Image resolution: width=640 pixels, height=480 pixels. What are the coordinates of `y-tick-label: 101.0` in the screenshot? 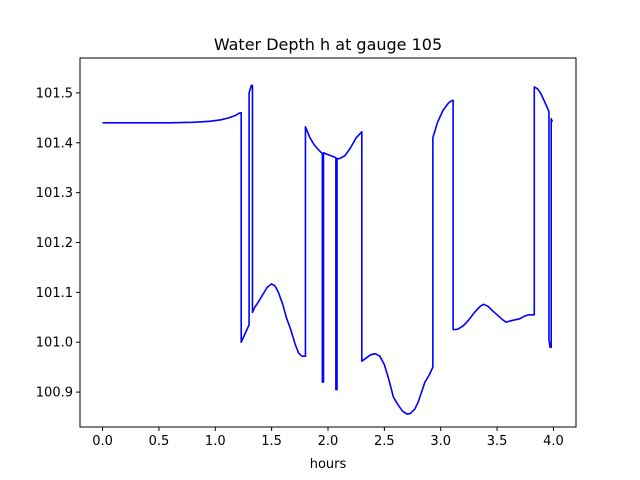 It's located at (54, 343).